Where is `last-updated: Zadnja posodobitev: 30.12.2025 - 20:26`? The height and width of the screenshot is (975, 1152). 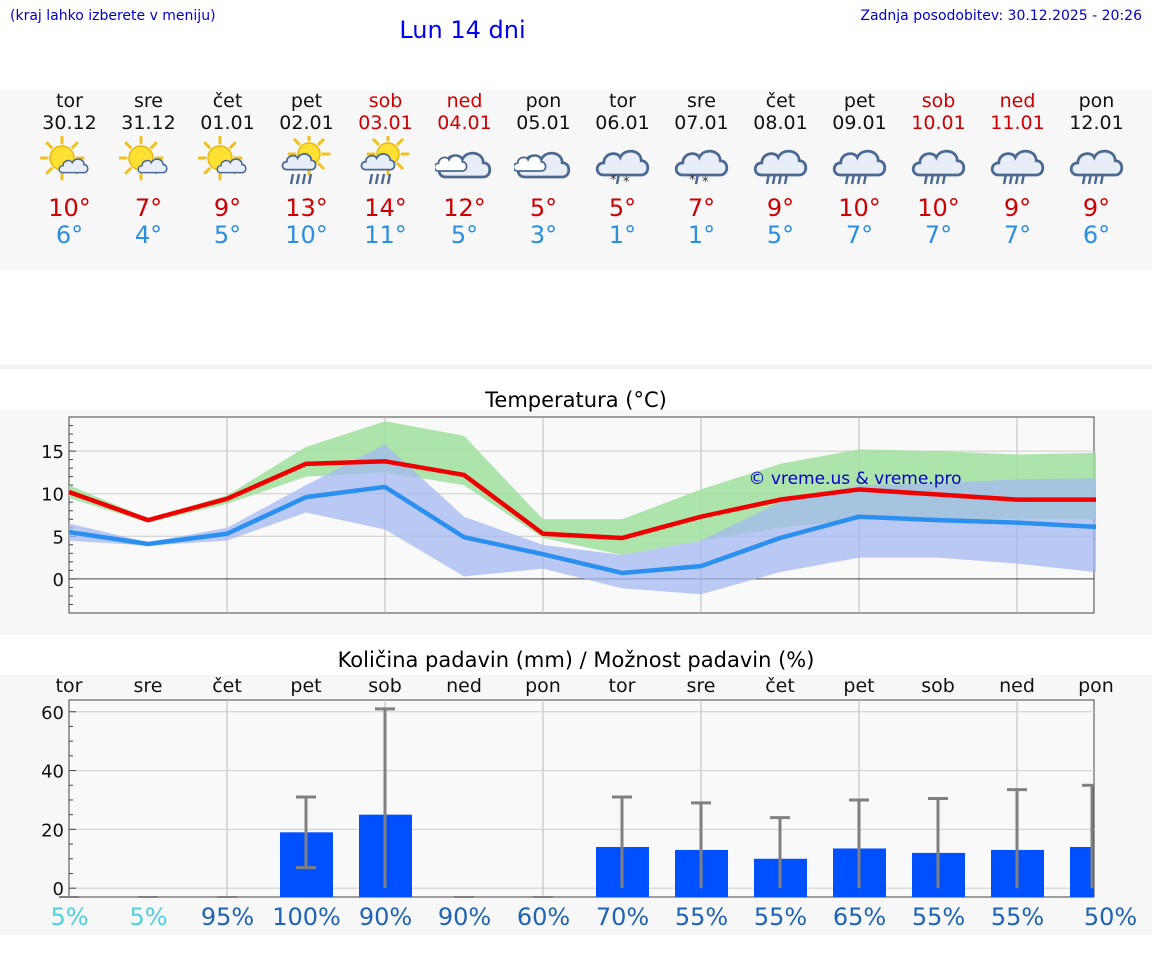
last-updated: Zadnja posodobitev: 30.12.2025 - 20:26 is located at coordinates (1001, 16).